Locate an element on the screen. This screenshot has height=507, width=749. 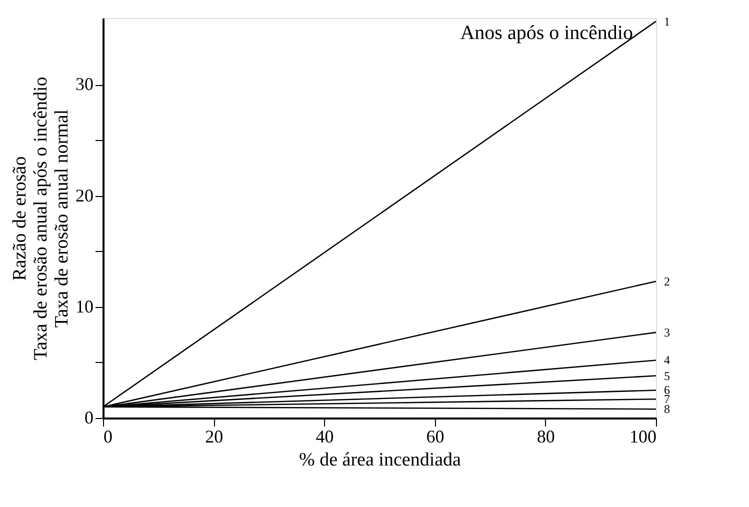
series-label: 1 is located at coordinates (667, 21).